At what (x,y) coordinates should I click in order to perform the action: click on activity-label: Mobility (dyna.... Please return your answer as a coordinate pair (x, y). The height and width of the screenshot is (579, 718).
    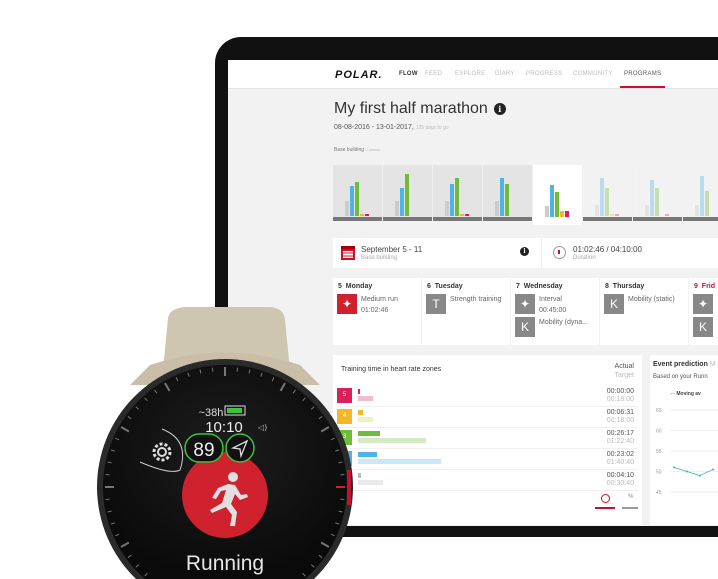
    Looking at the image, I should click on (564, 322).